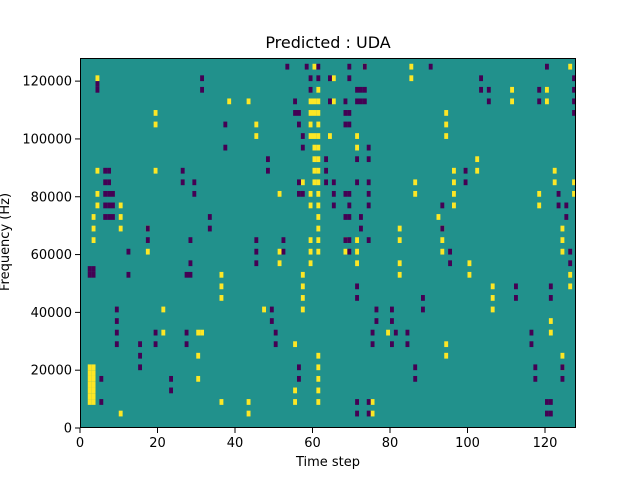  I want to click on y-axis-ticks: 0 20000 40000 60000 80000 100000 120000, so click(51, 256).